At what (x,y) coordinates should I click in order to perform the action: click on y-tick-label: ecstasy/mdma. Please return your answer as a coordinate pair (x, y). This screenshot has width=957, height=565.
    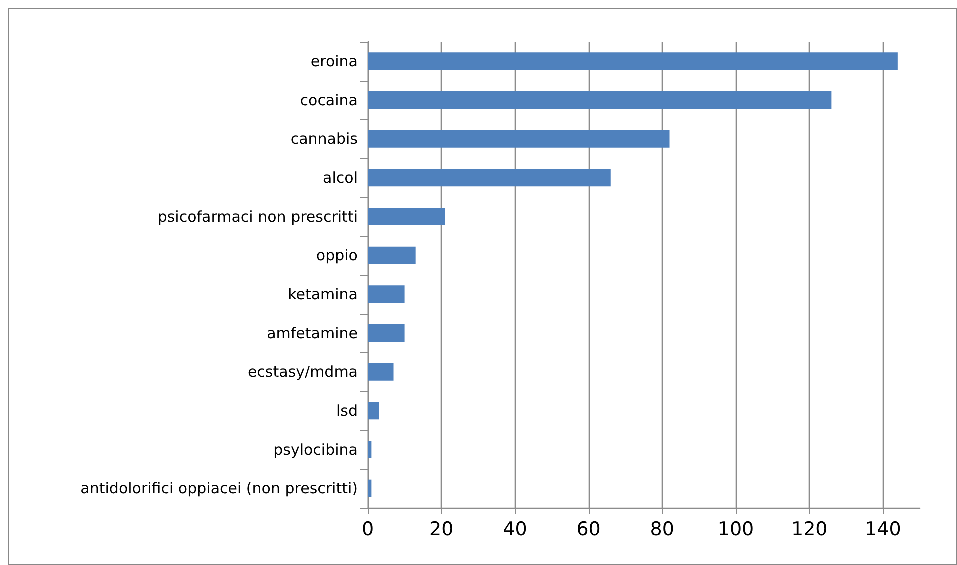
    Looking at the image, I should click on (303, 372).